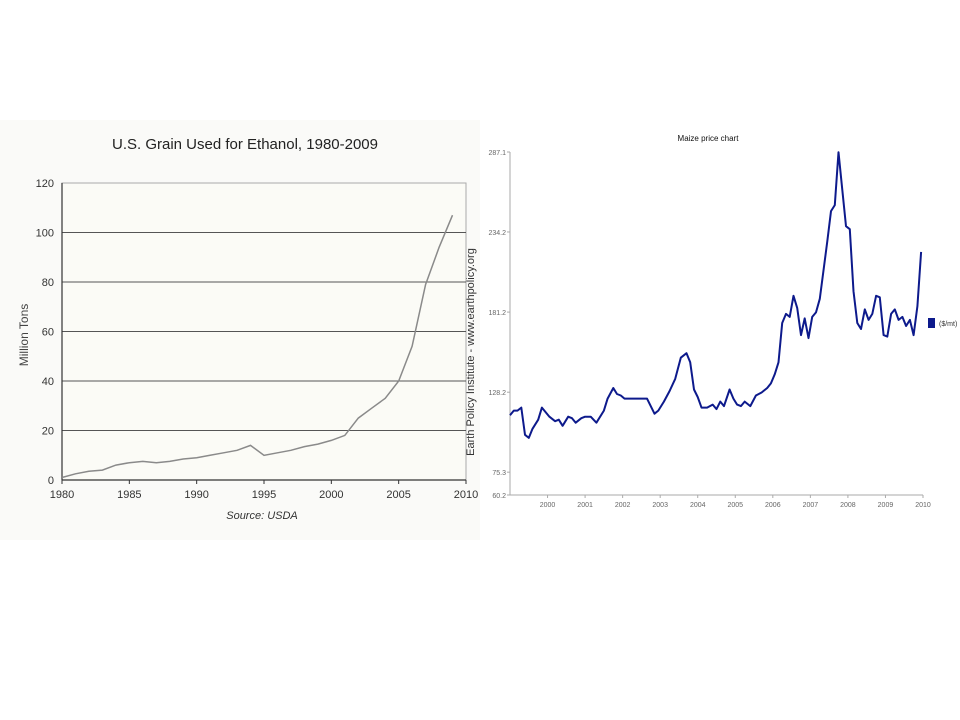  What do you see at coordinates (773, 505) in the screenshot?
I see `x-tick-label: 2006` at bounding box center [773, 505].